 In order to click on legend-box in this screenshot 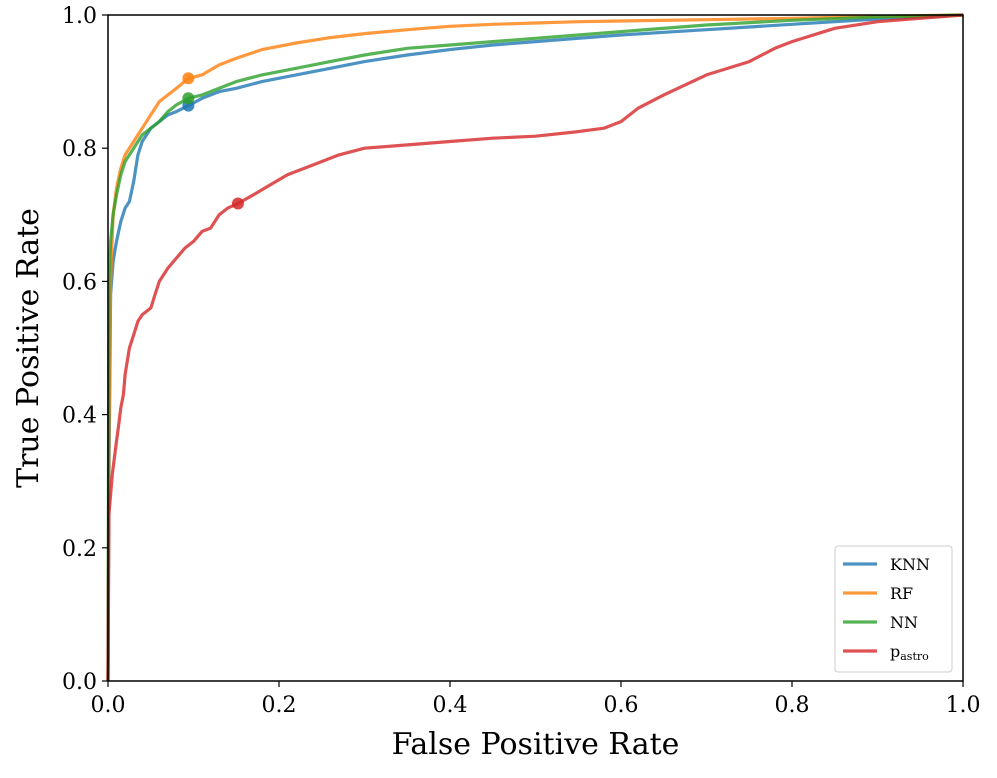, I will do `click(893, 609)`.